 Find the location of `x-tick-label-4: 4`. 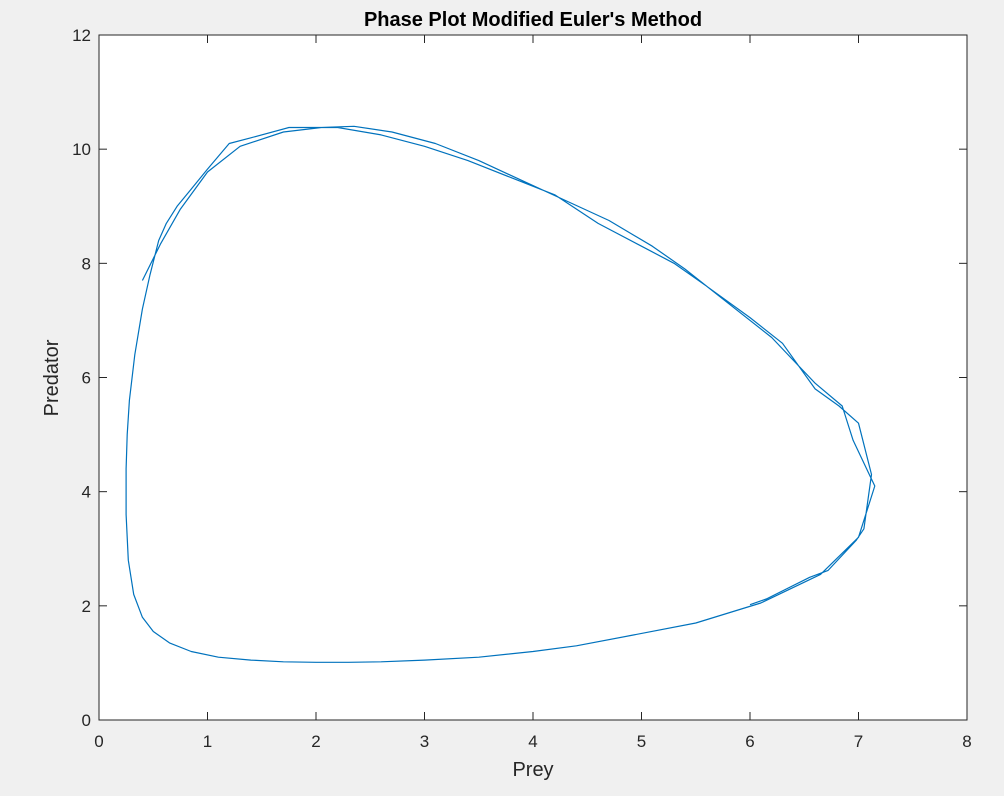

x-tick-label-4: 4 is located at coordinates (532, 741).